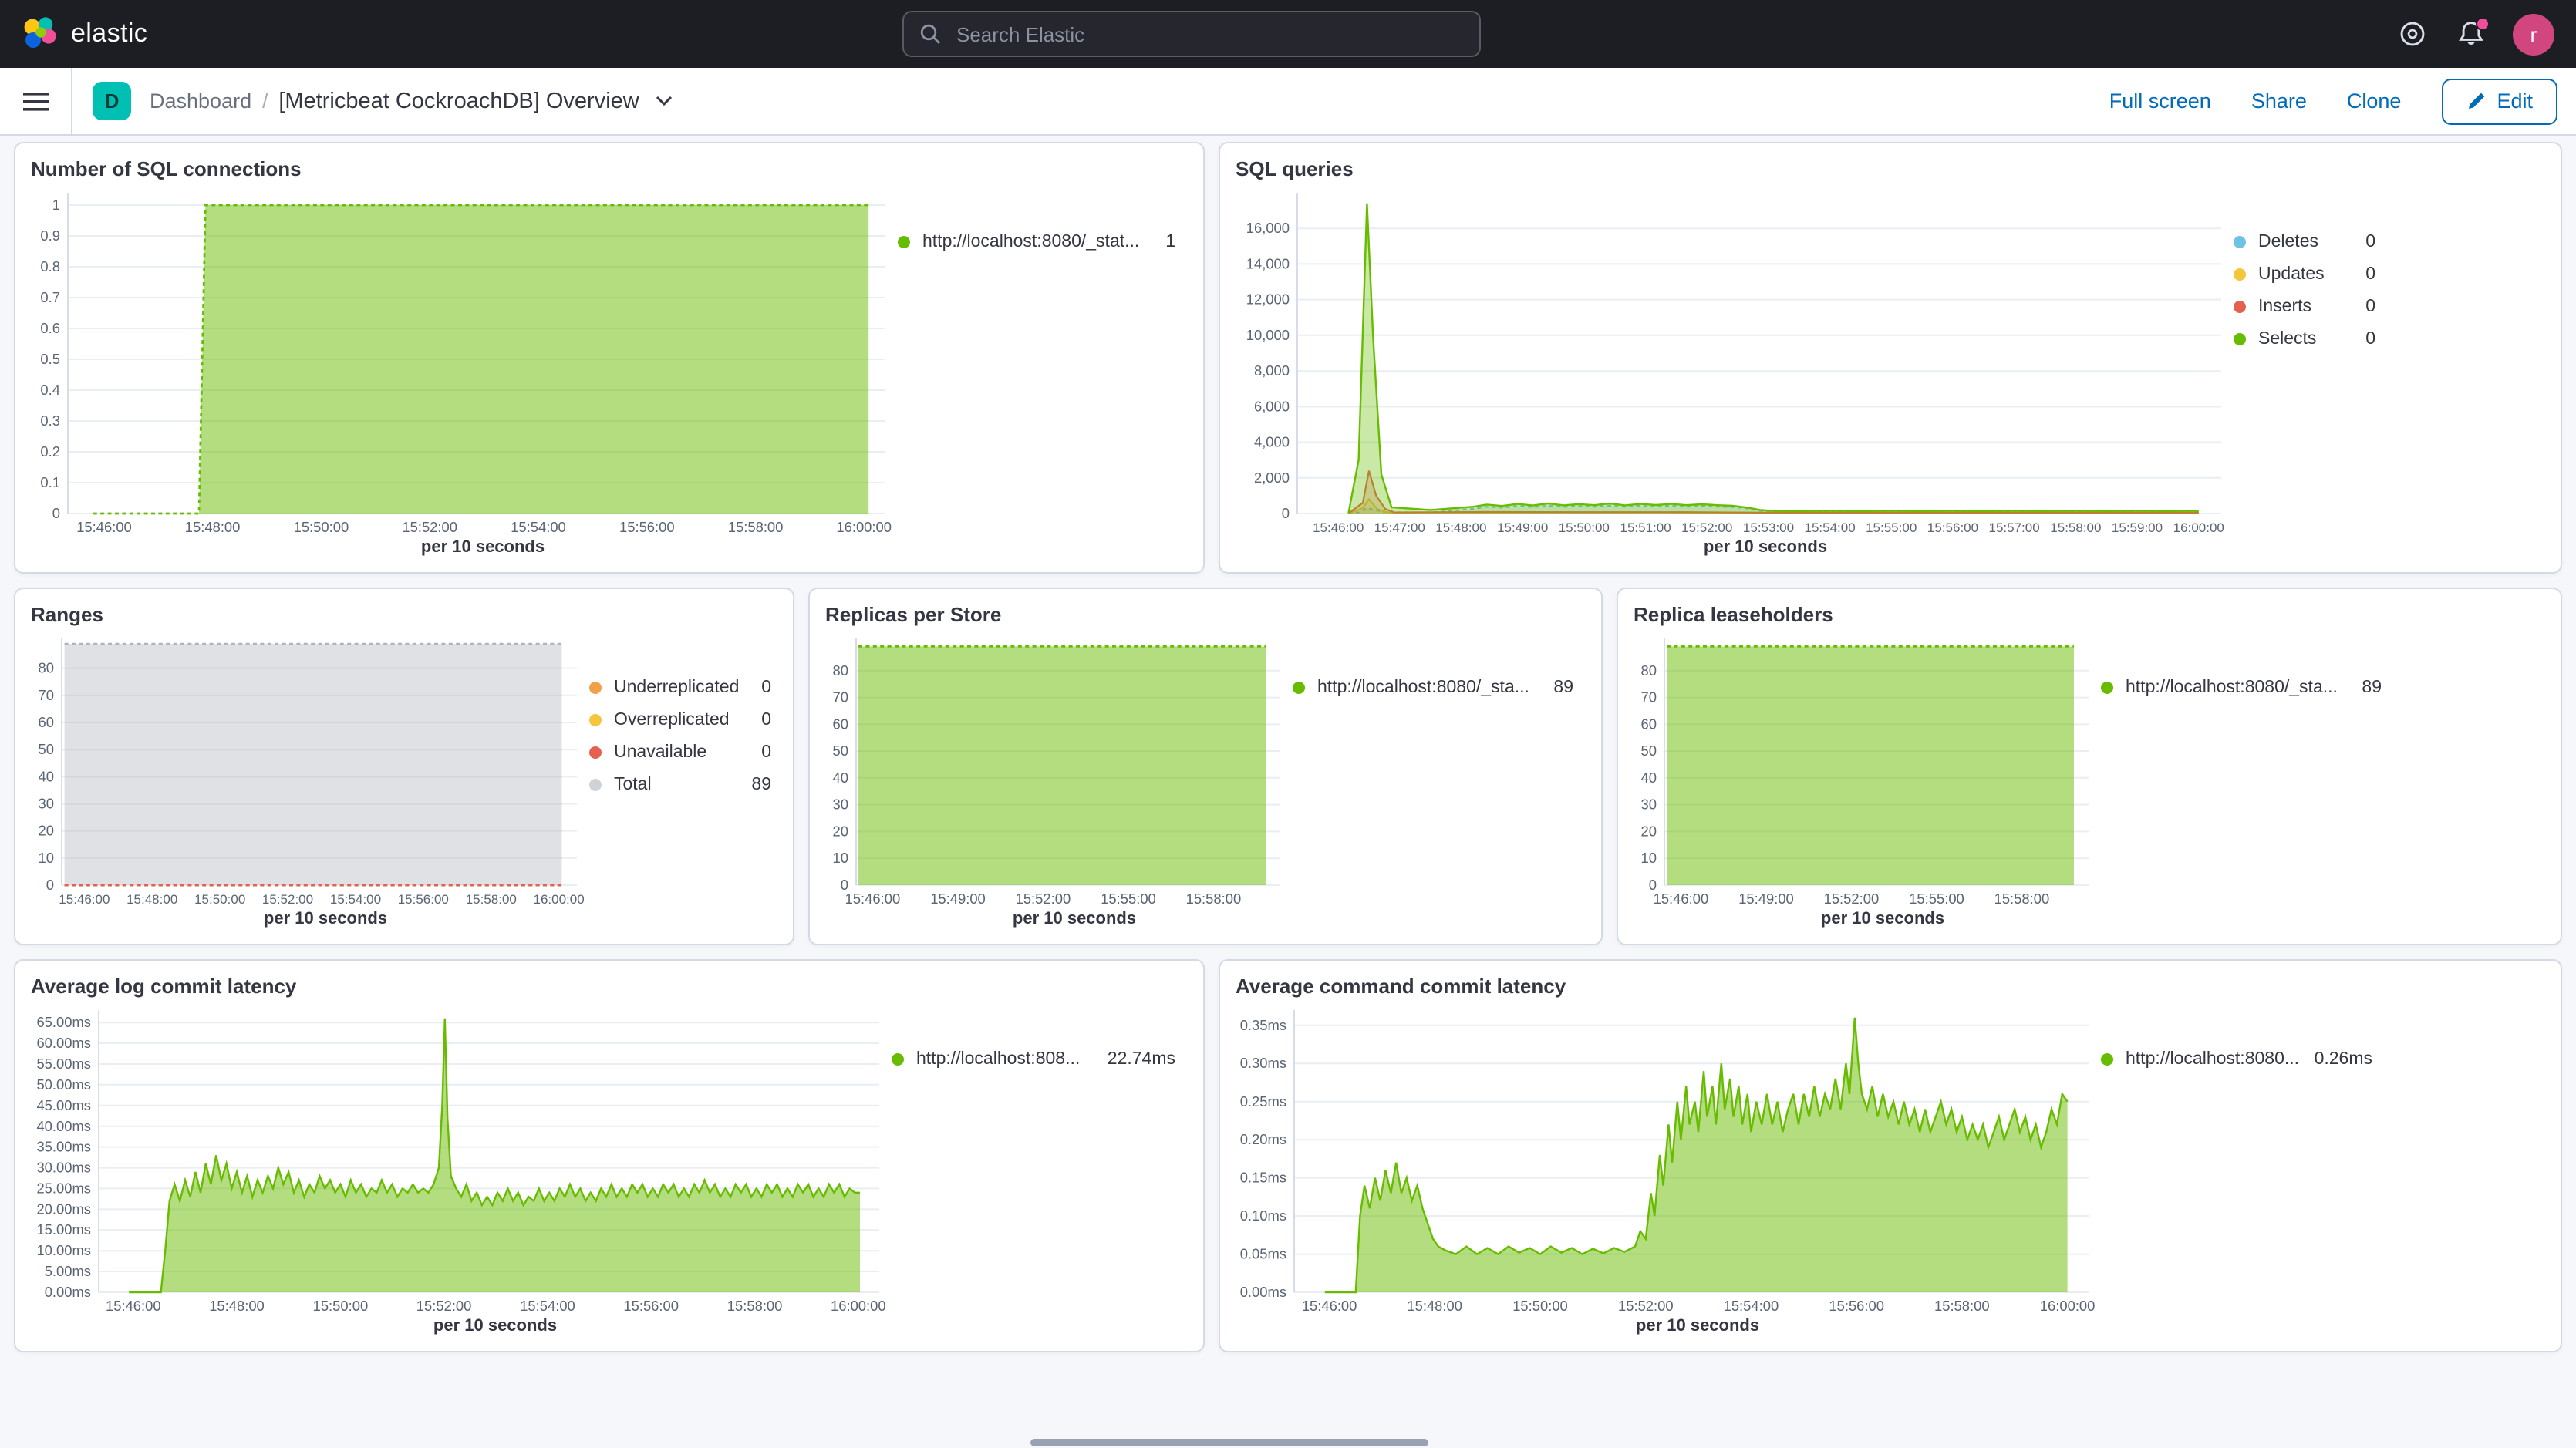  I want to click on legend-item: Overreplicated 0, so click(680, 720).